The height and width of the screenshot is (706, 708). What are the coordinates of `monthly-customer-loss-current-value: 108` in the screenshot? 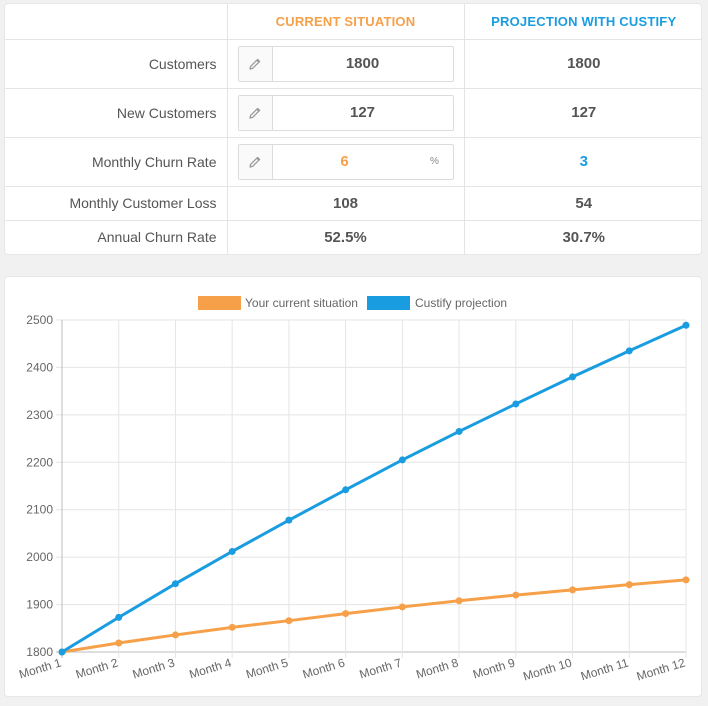 It's located at (346, 203).